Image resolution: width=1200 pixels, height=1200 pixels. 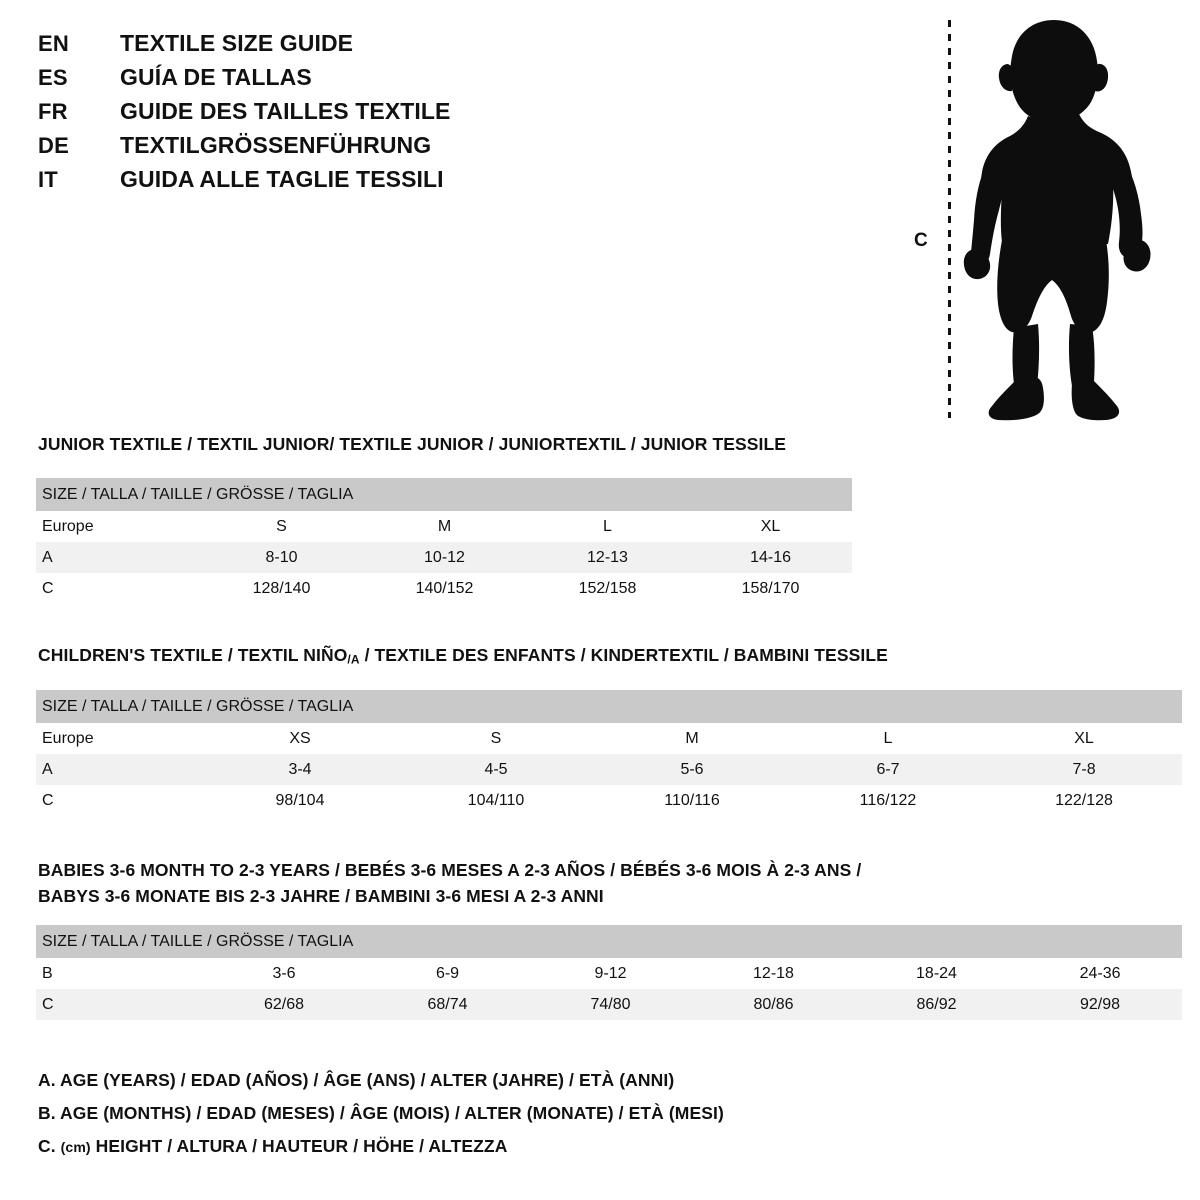 I want to click on table-row: C 128/140 140/152 152/158 158/170, so click(x=444, y=588).